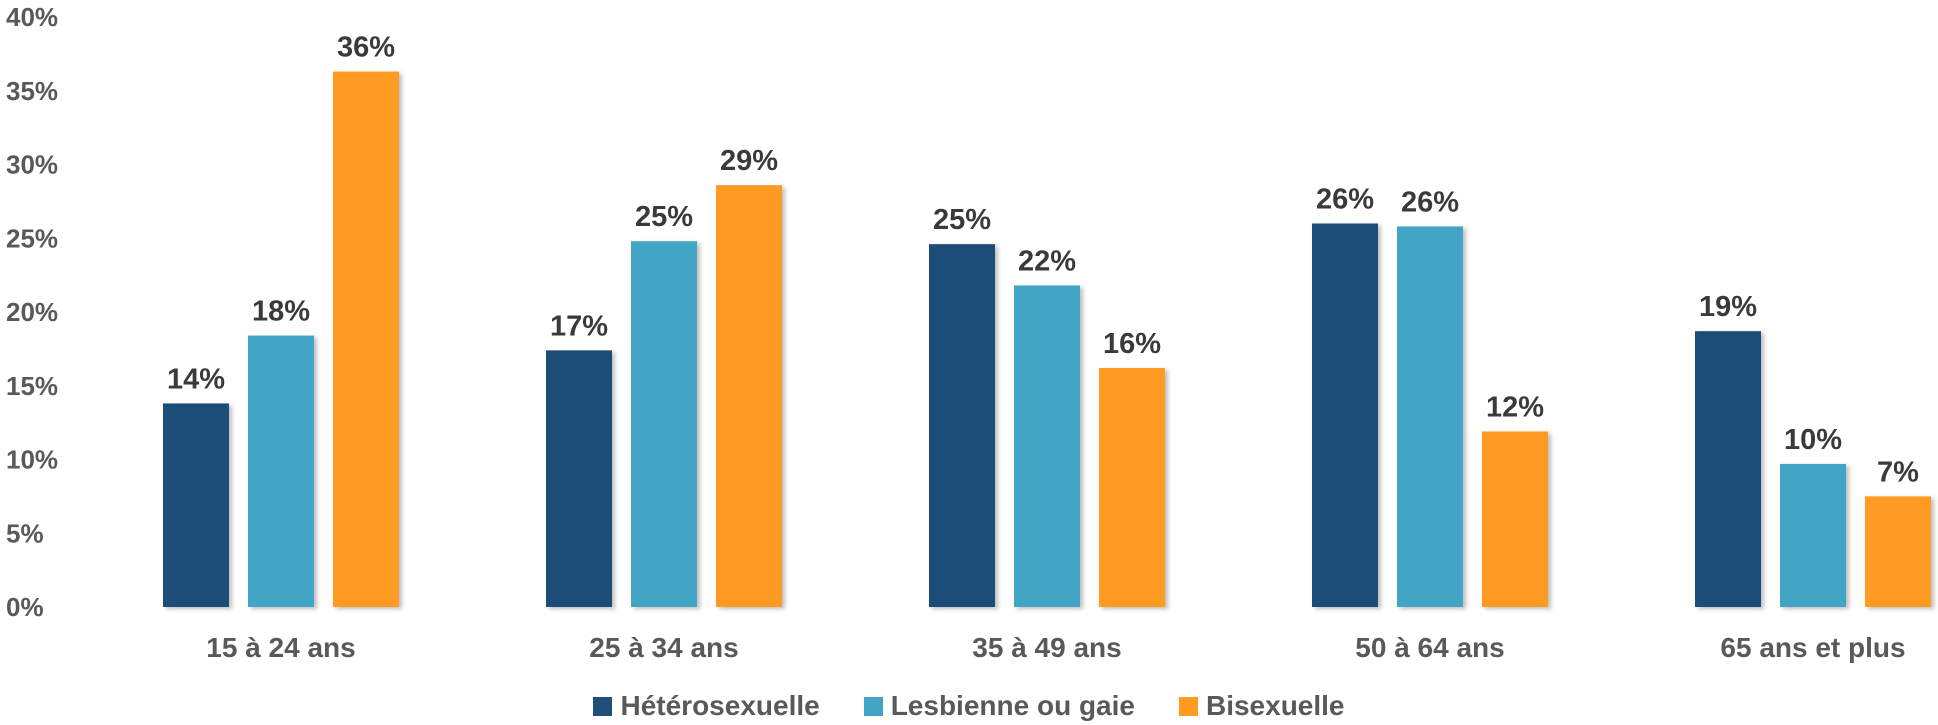 The width and height of the screenshot is (1938, 725). Describe the element at coordinates (32, 165) in the screenshot. I see `y-tick-label: 30%` at that location.